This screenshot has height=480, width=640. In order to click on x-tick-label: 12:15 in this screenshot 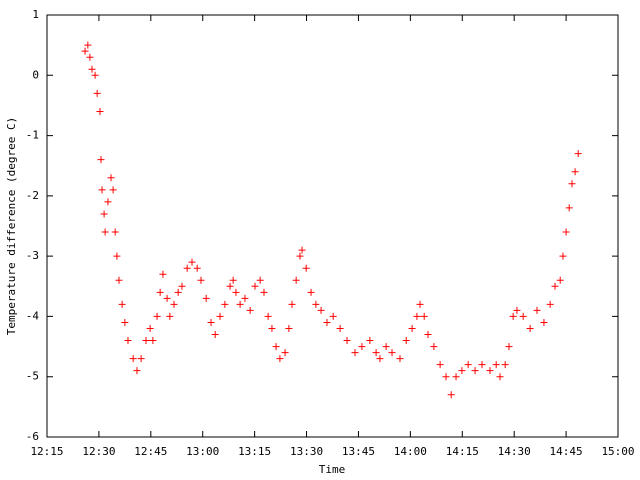, I will do `click(46, 451)`.